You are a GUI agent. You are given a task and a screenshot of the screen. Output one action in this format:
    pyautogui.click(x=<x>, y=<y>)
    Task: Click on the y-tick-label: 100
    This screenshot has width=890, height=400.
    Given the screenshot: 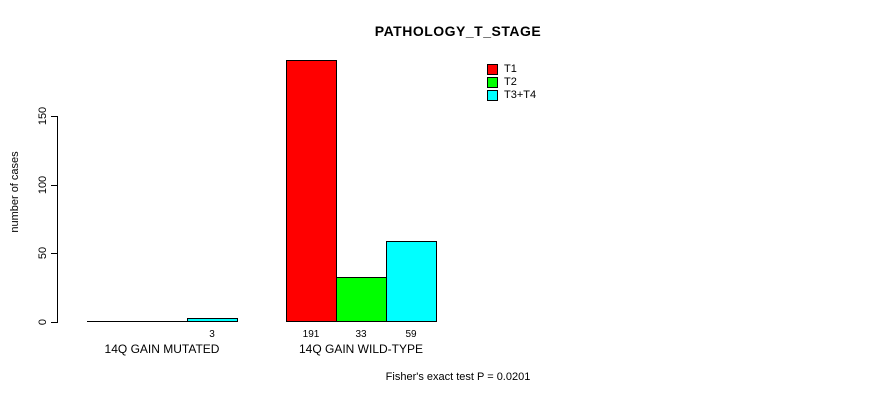 What is the action you would take?
    pyautogui.click(x=43, y=185)
    